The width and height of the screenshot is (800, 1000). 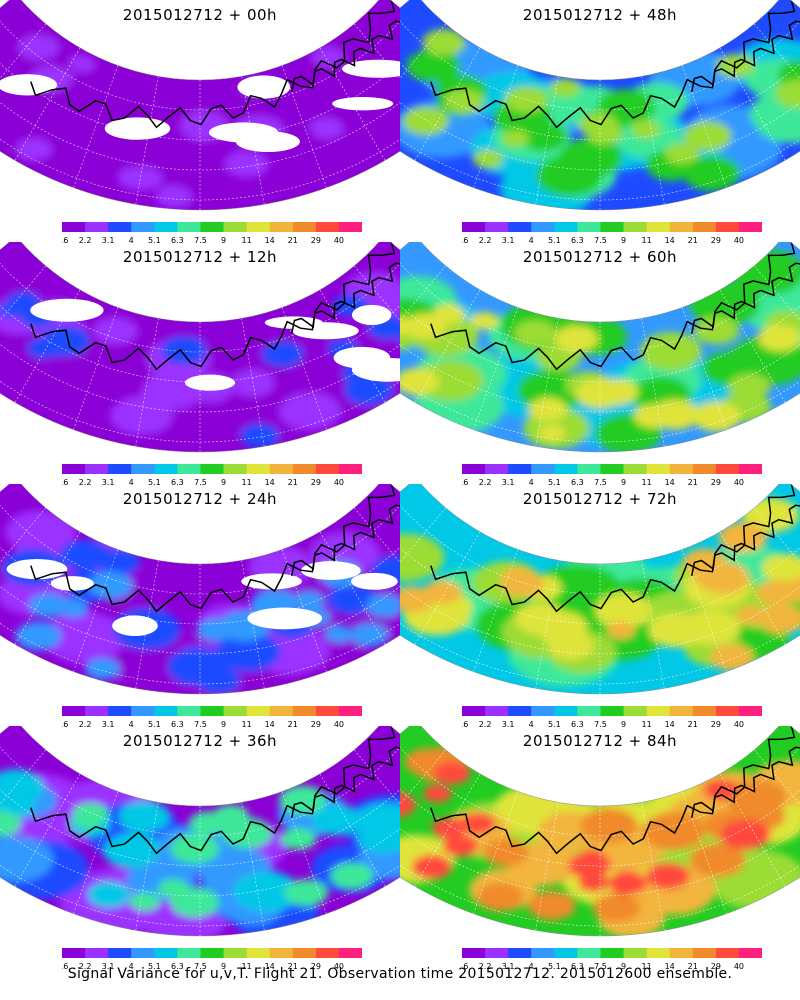 I want to click on colorbar-tick-label: 9, so click(x=623, y=724).